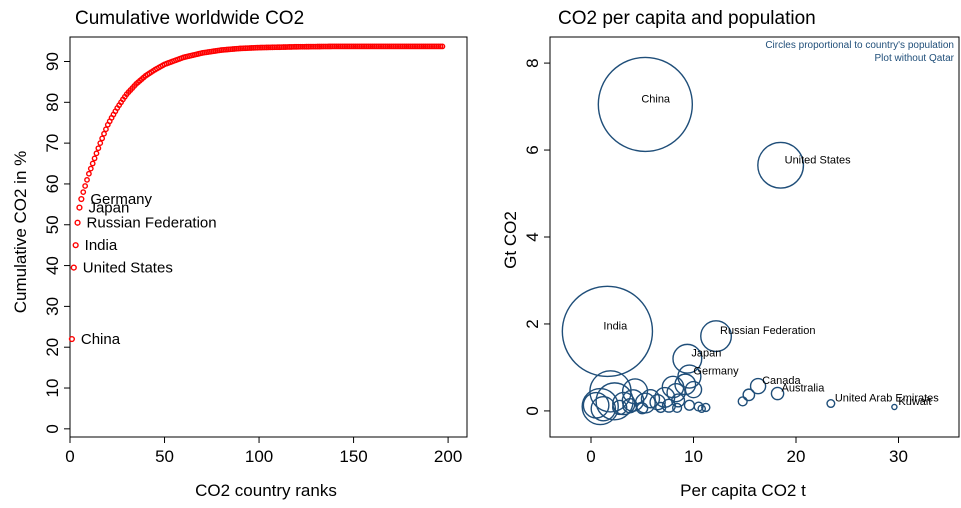 This screenshot has width=961, height=508. Describe the element at coordinates (590, 456) in the screenshot. I see `right-x-tick-label: 0` at that location.